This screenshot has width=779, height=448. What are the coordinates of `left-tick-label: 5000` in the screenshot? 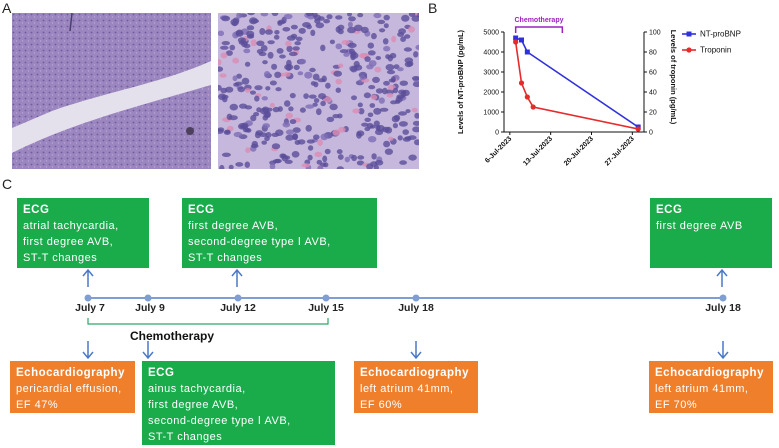 It's located at (491, 33).